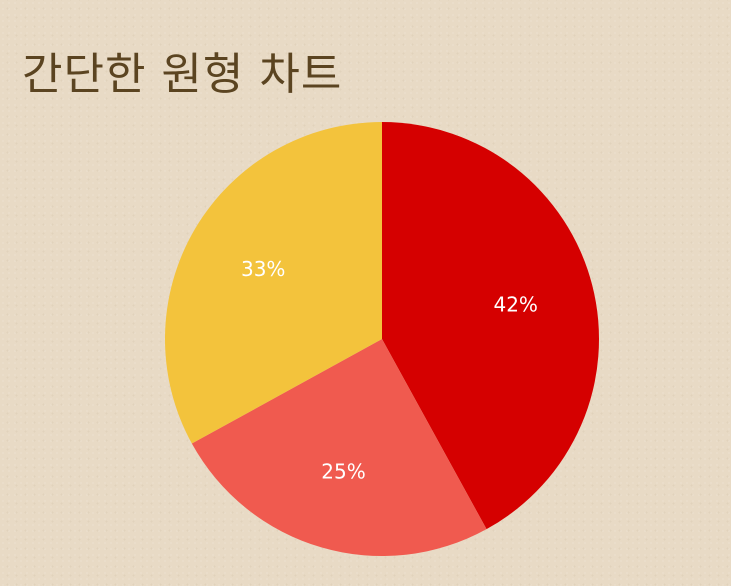 The image size is (731, 586). What do you see at coordinates (263, 269) in the screenshot?
I see `slice-label-3: 33%` at bounding box center [263, 269].